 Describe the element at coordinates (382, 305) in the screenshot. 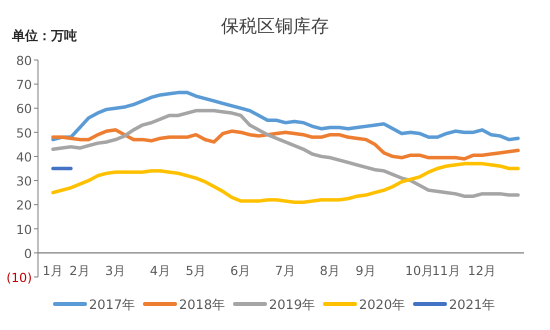

I see `legend-label: 2020年` at that location.